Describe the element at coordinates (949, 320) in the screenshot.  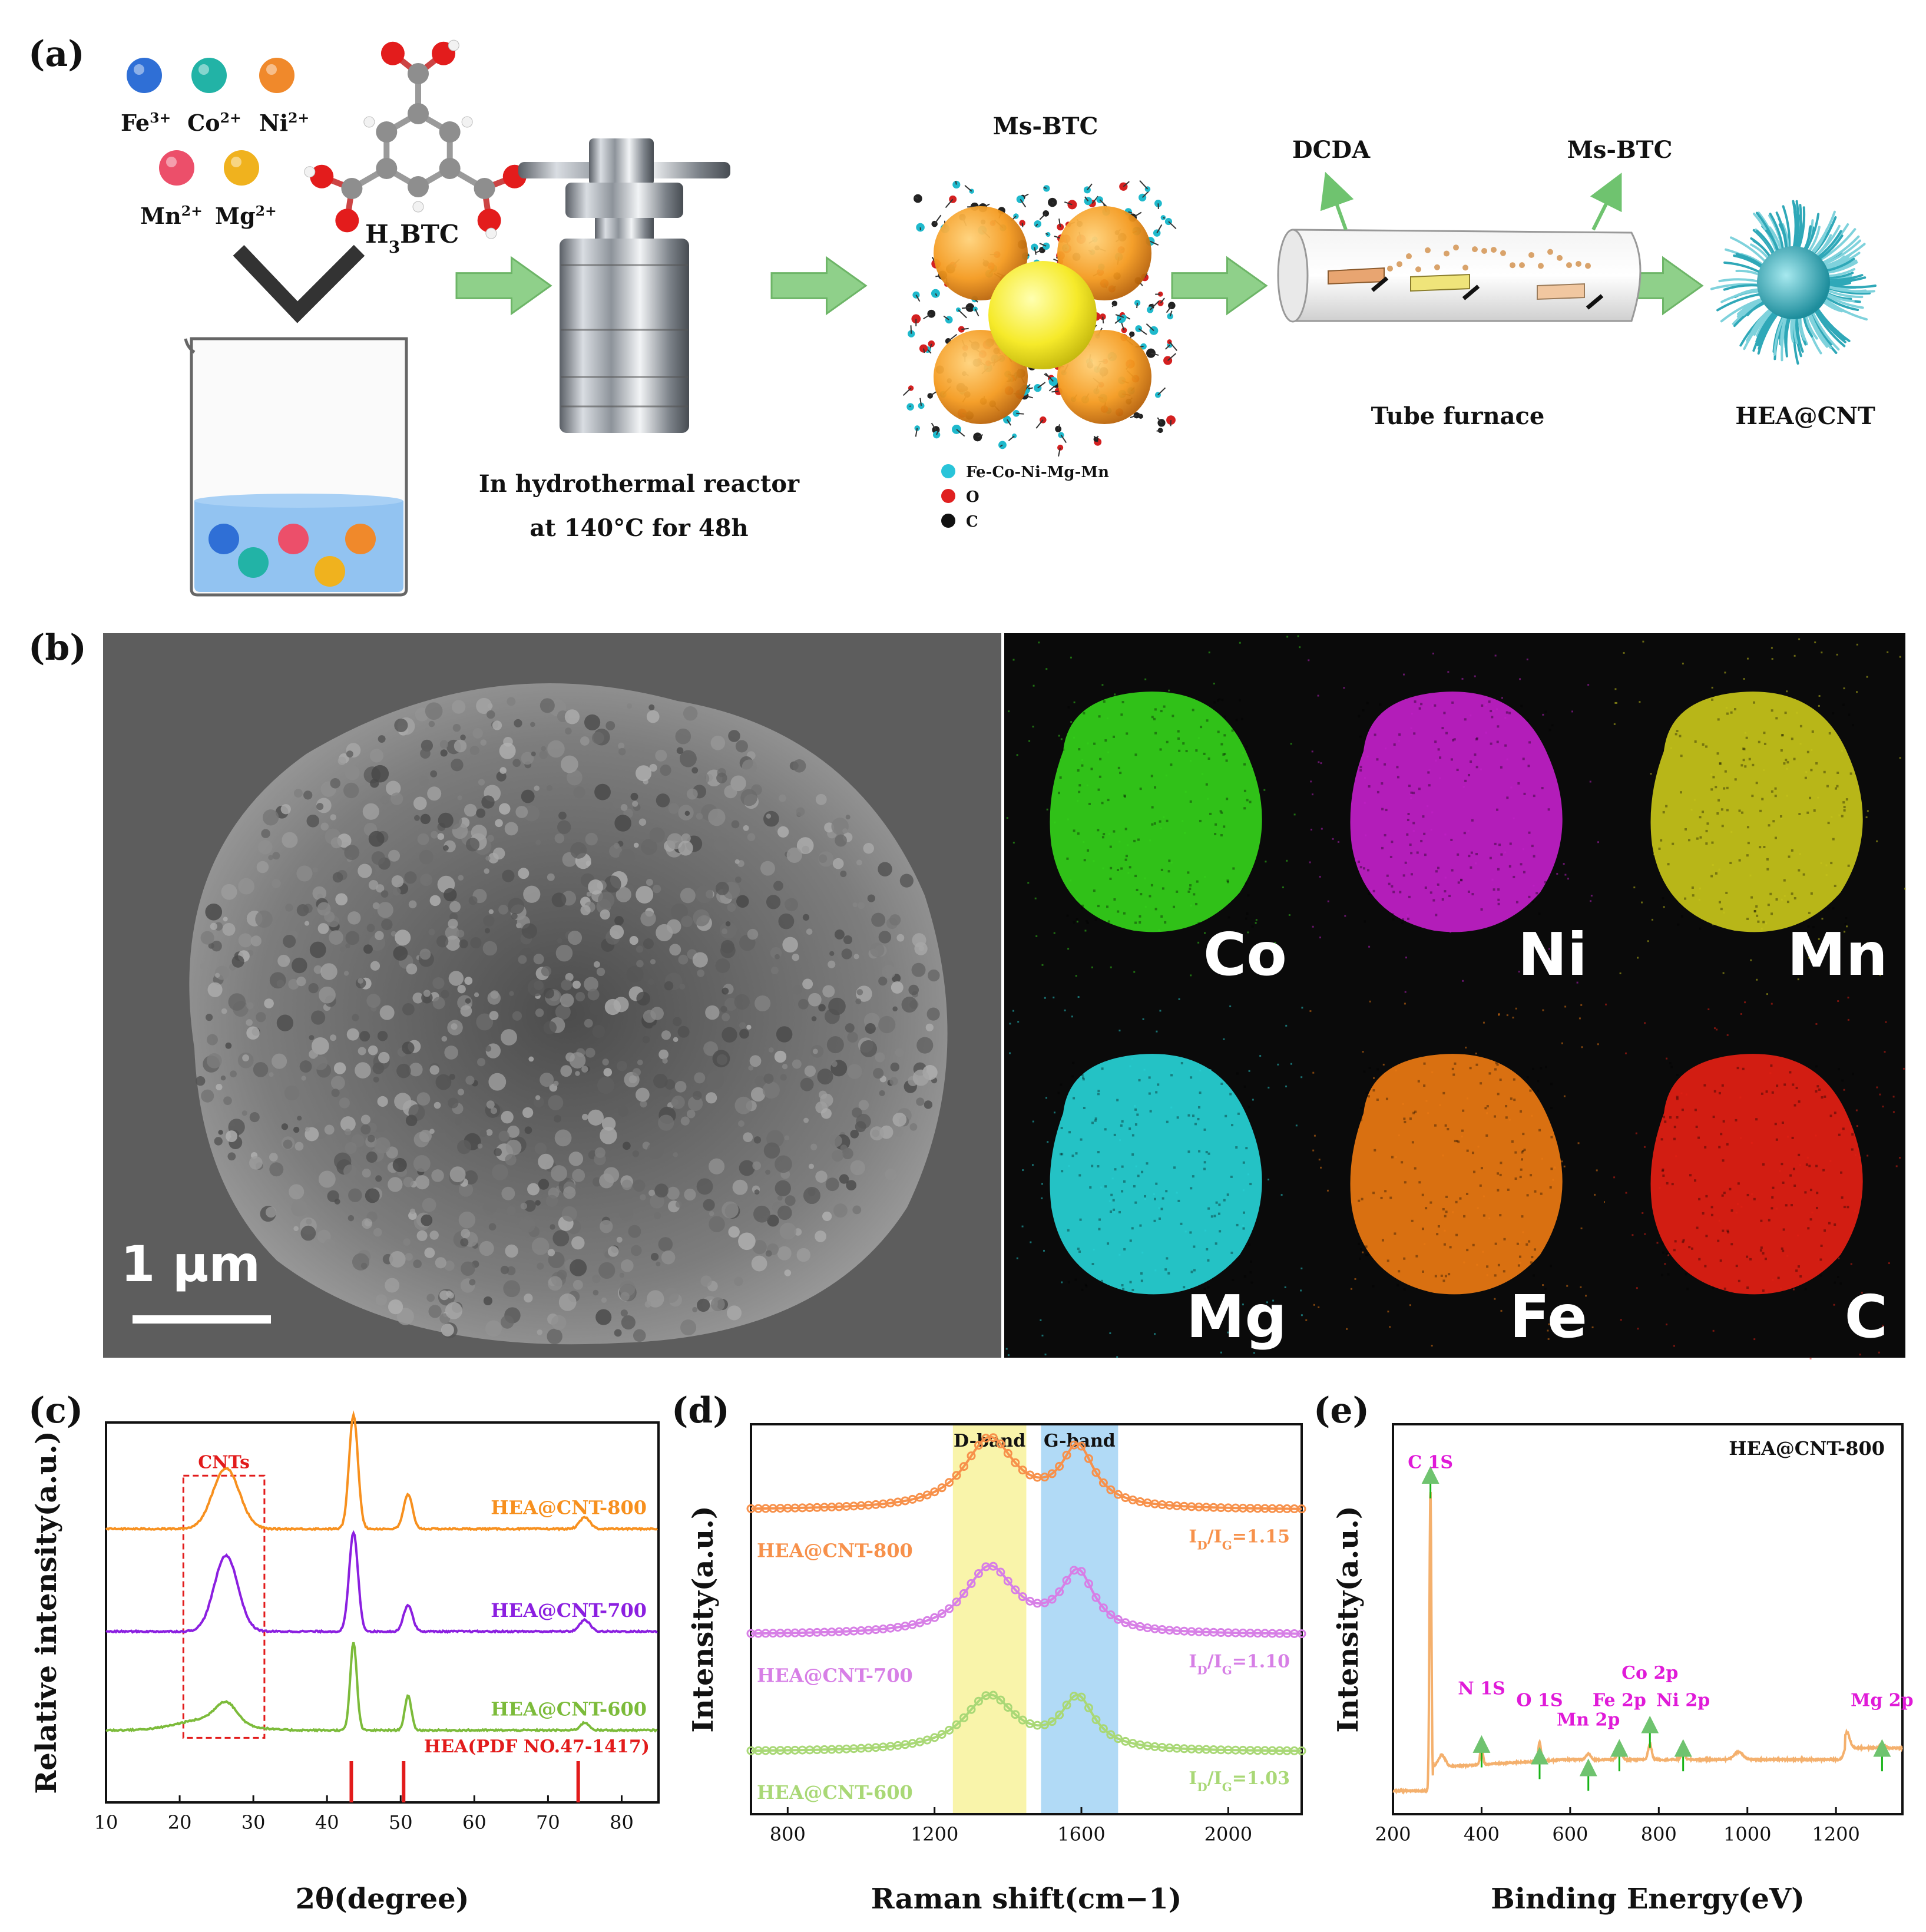
I see `mof-atom` at that location.